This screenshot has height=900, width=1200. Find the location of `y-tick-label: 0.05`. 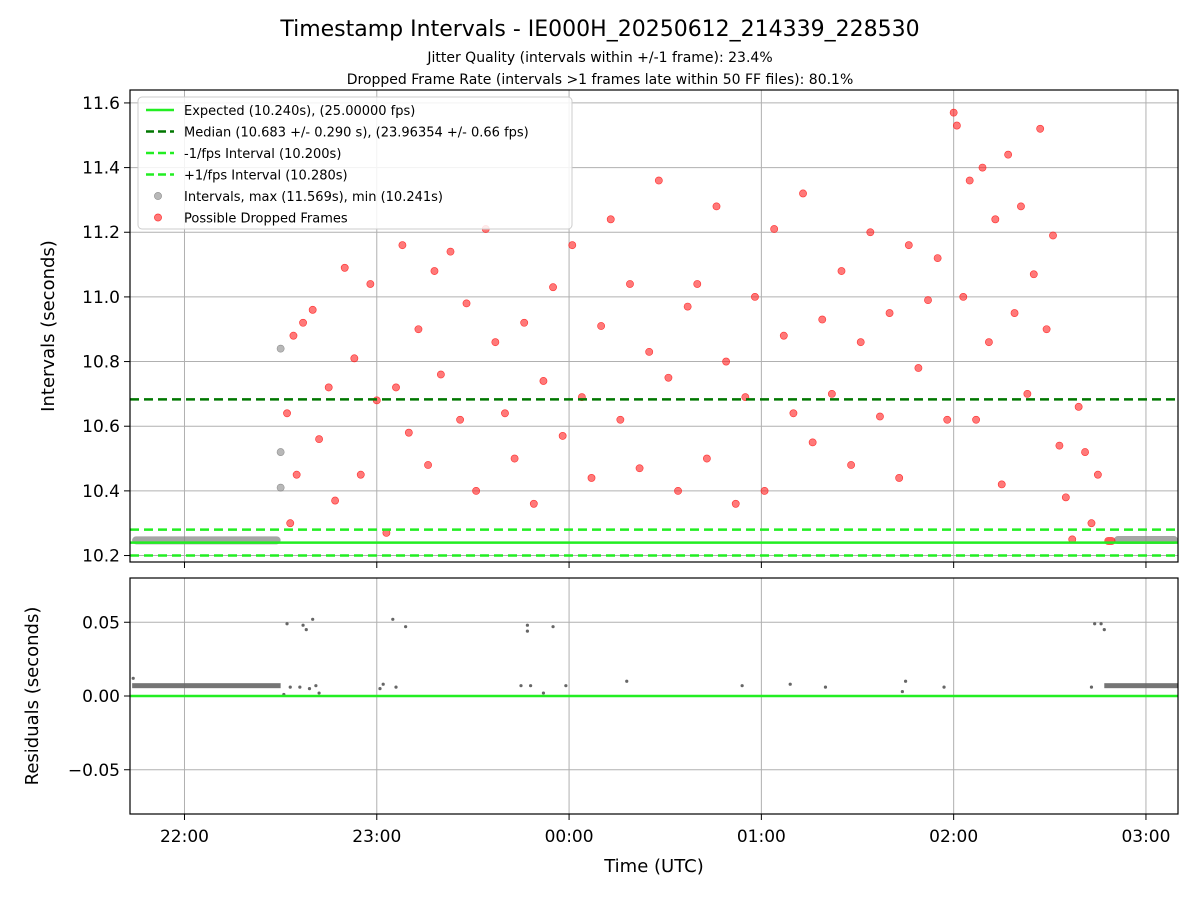

y-tick-label: 0.05 is located at coordinates (101, 623).